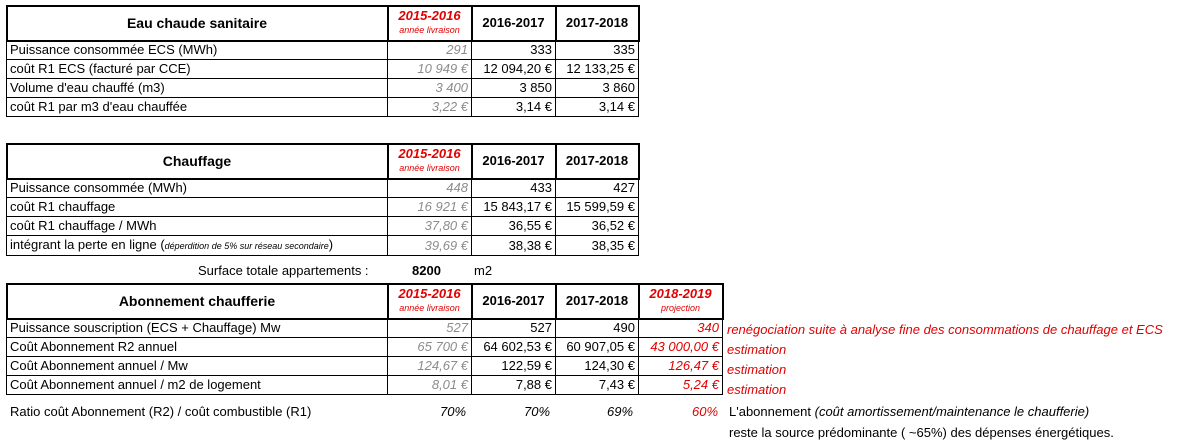 This screenshot has width=1189, height=448. Describe the element at coordinates (620, 411) in the screenshot. I see `ratio-value: 69%` at that location.